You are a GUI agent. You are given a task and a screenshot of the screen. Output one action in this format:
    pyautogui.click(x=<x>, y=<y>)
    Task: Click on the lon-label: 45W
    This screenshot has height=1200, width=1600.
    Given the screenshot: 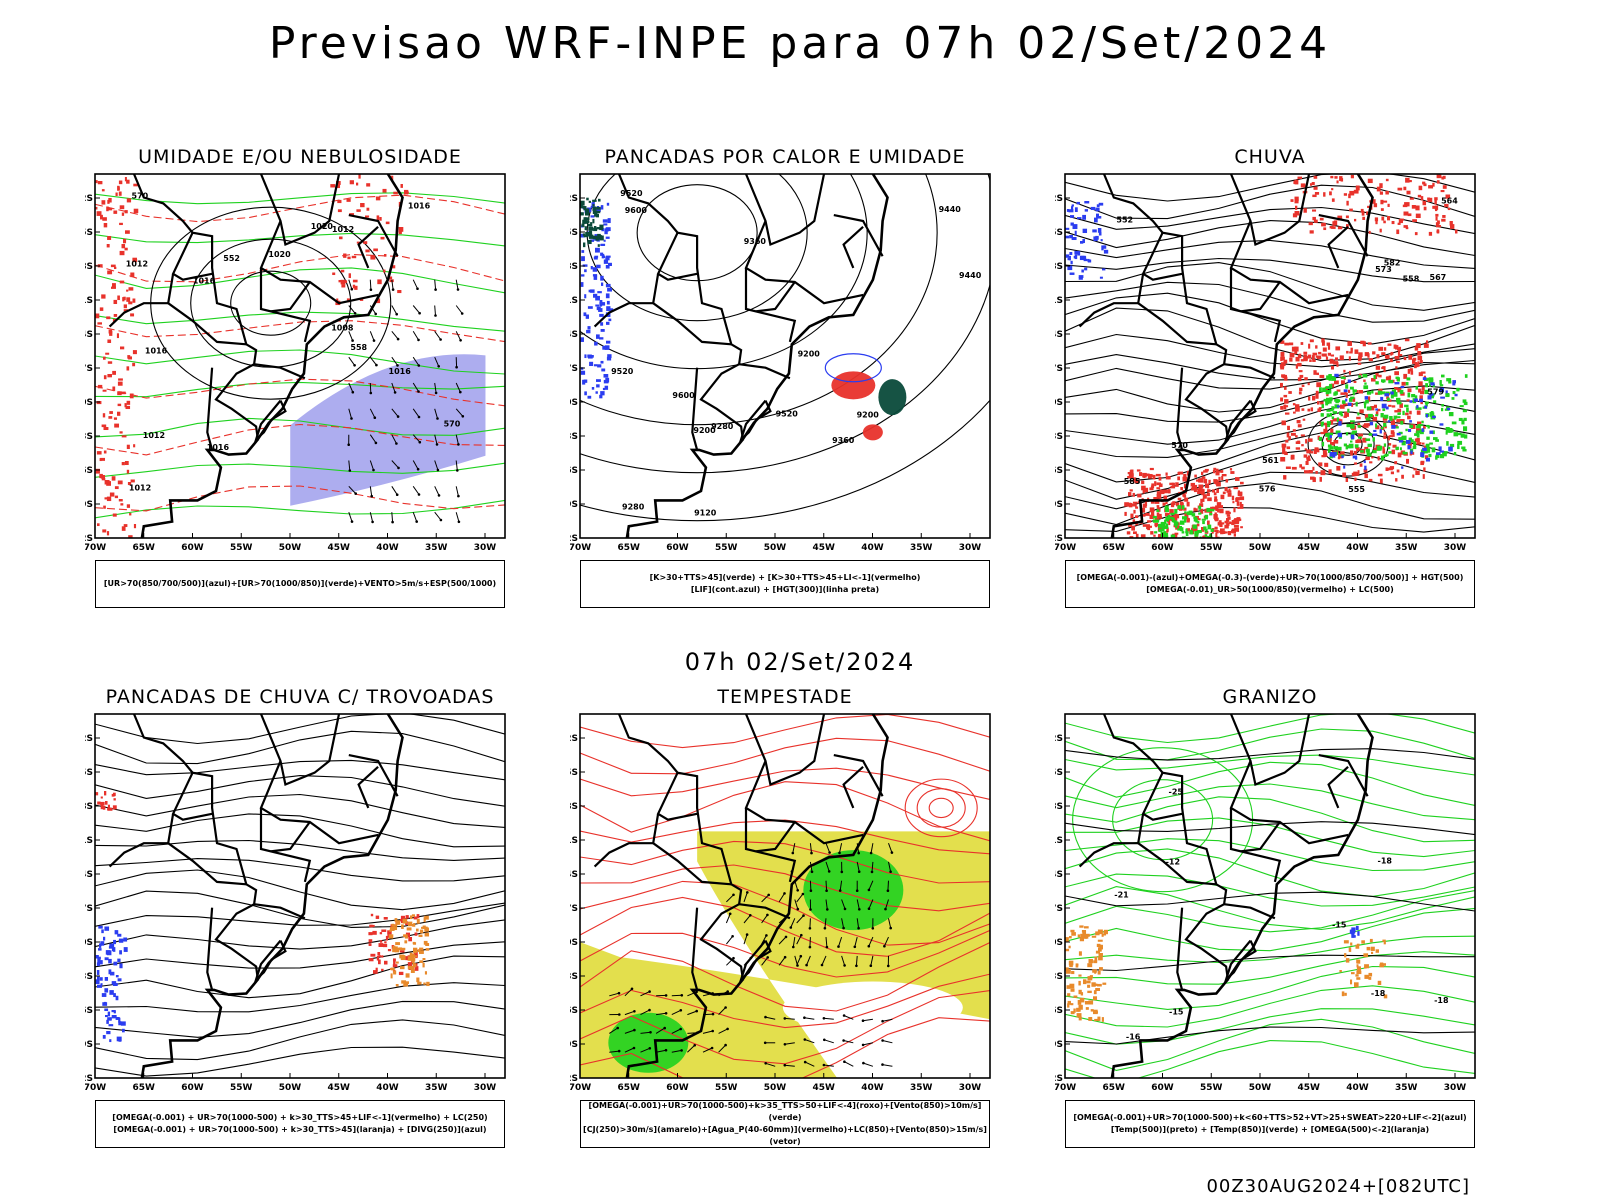 What is the action you would take?
    pyautogui.click(x=339, y=1088)
    